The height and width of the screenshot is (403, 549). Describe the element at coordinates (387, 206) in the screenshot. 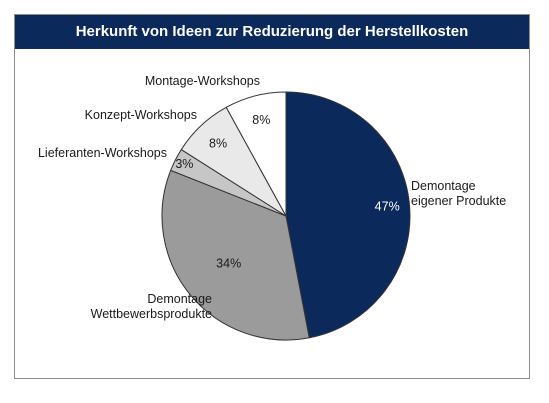

I see `pie-value-label: 47%` at that location.